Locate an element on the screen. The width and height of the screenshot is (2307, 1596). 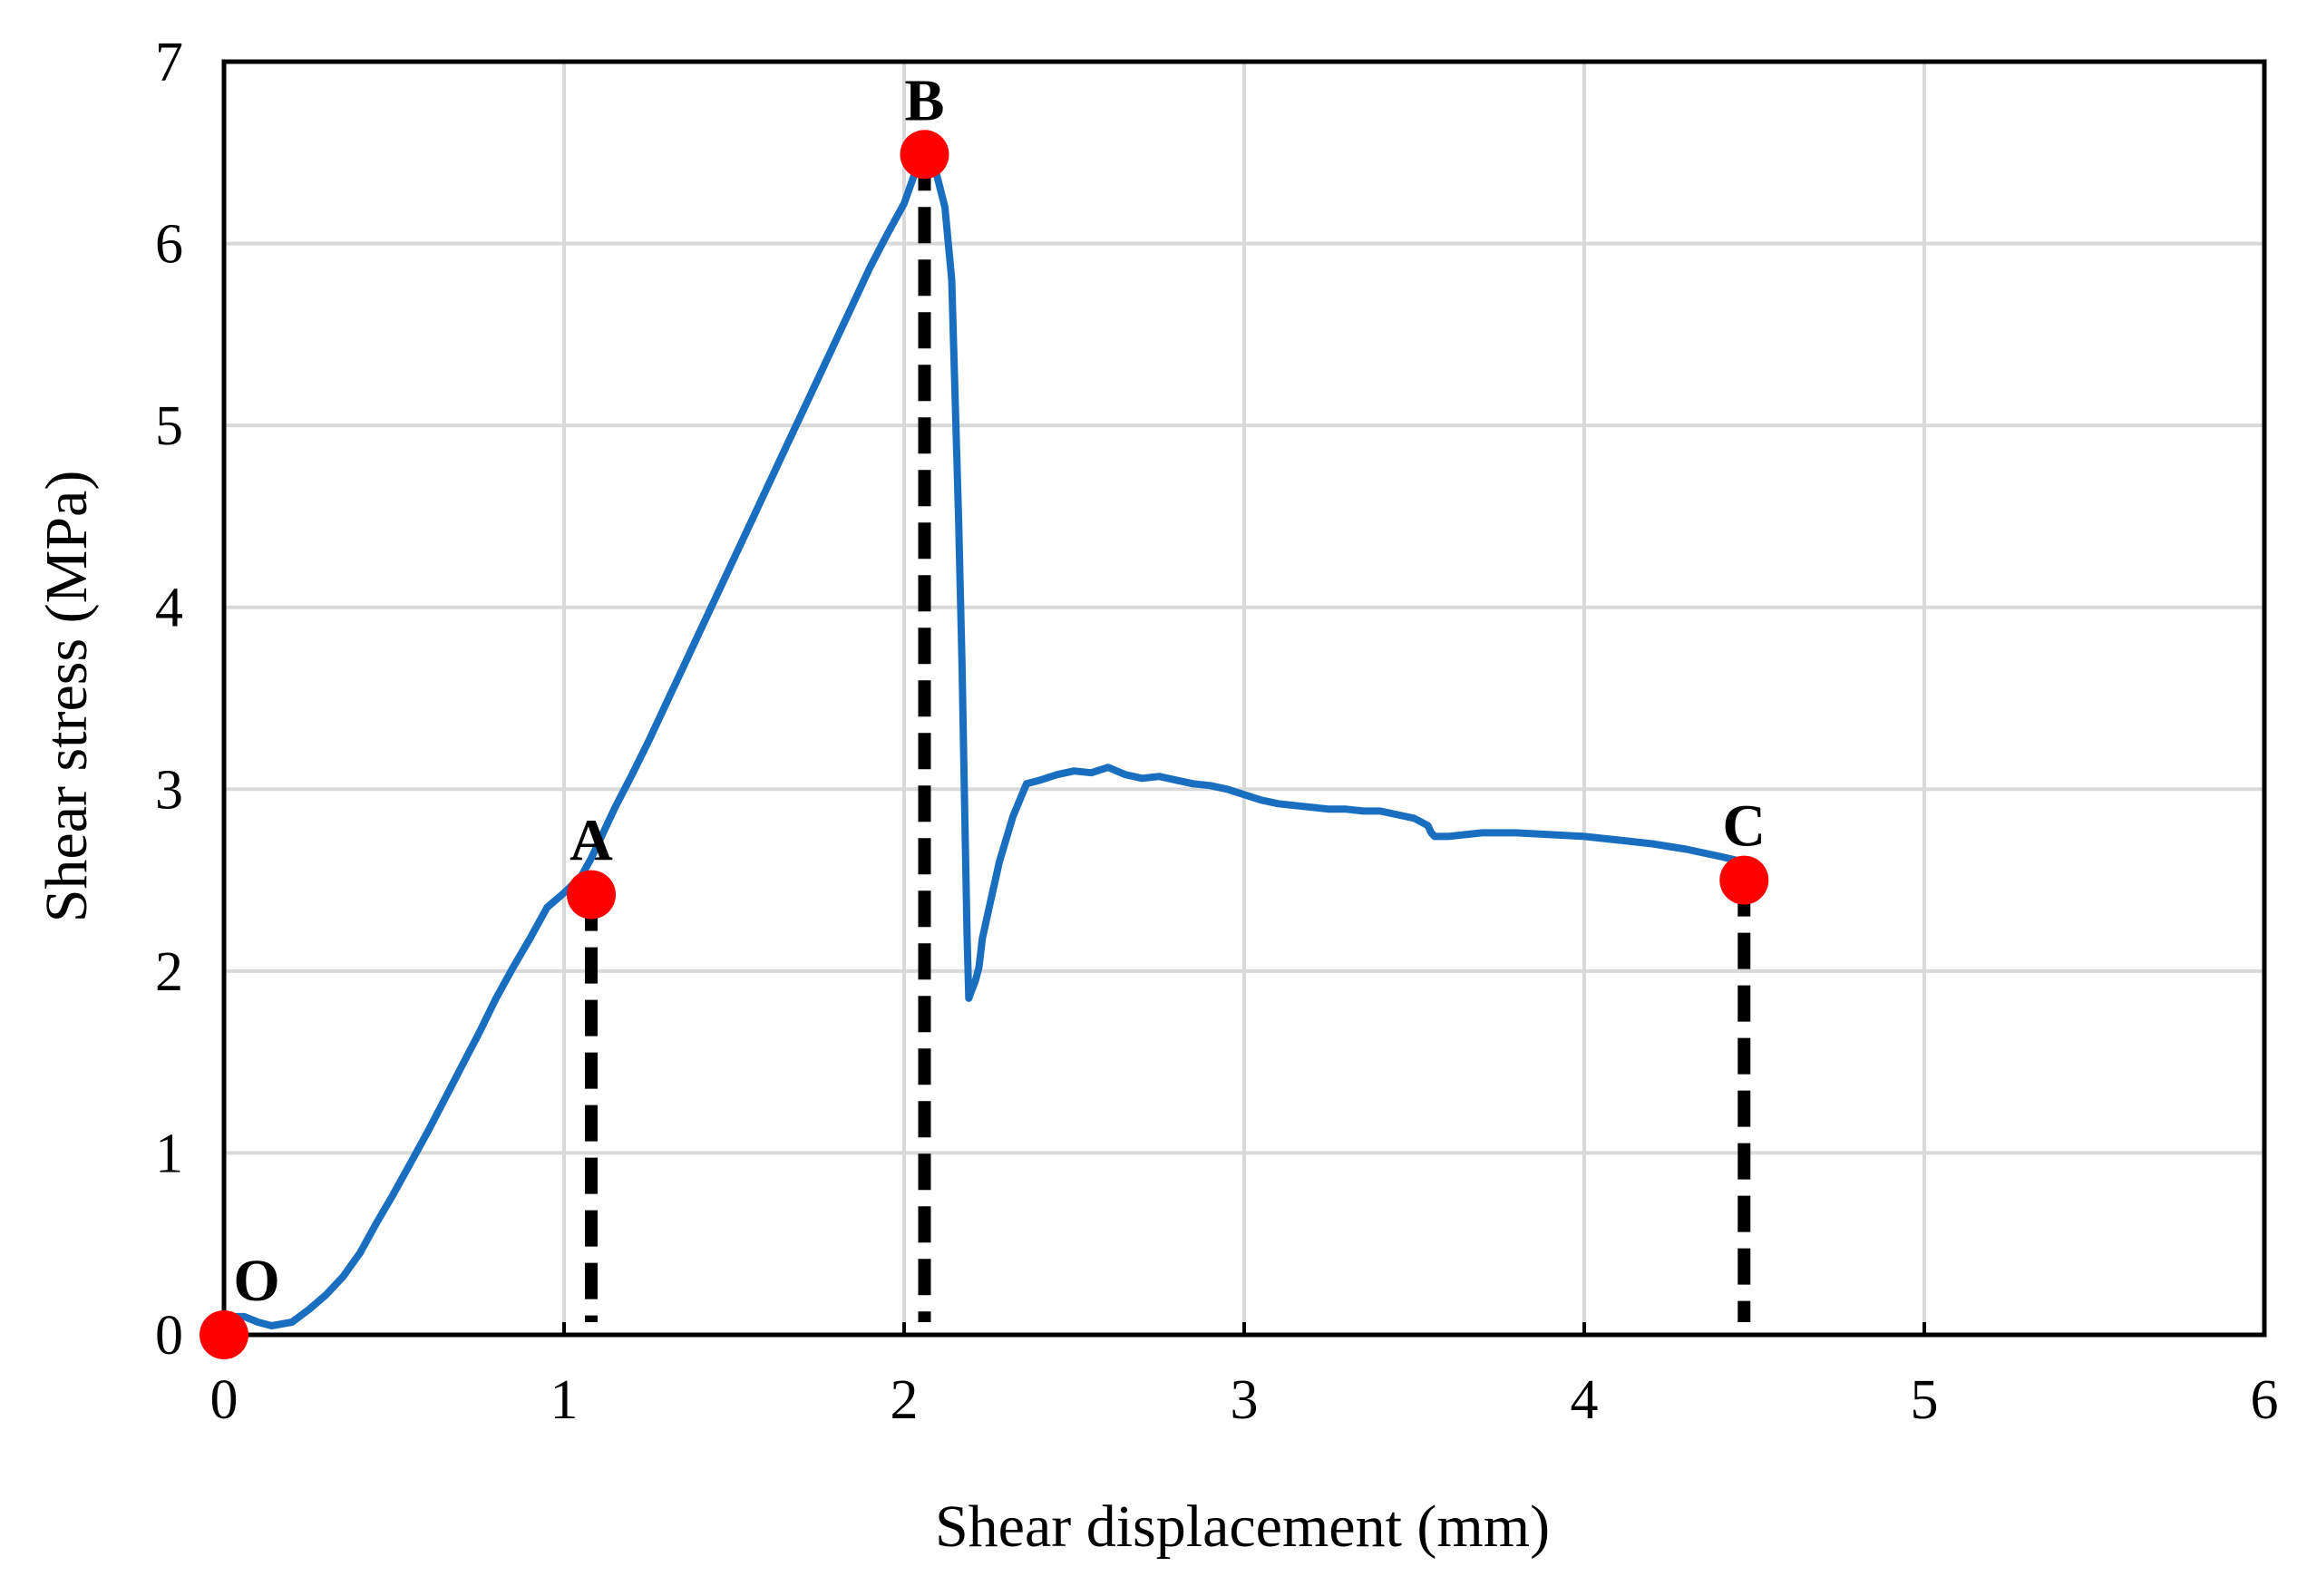
x-tick-label: 1 is located at coordinates (564, 1400).